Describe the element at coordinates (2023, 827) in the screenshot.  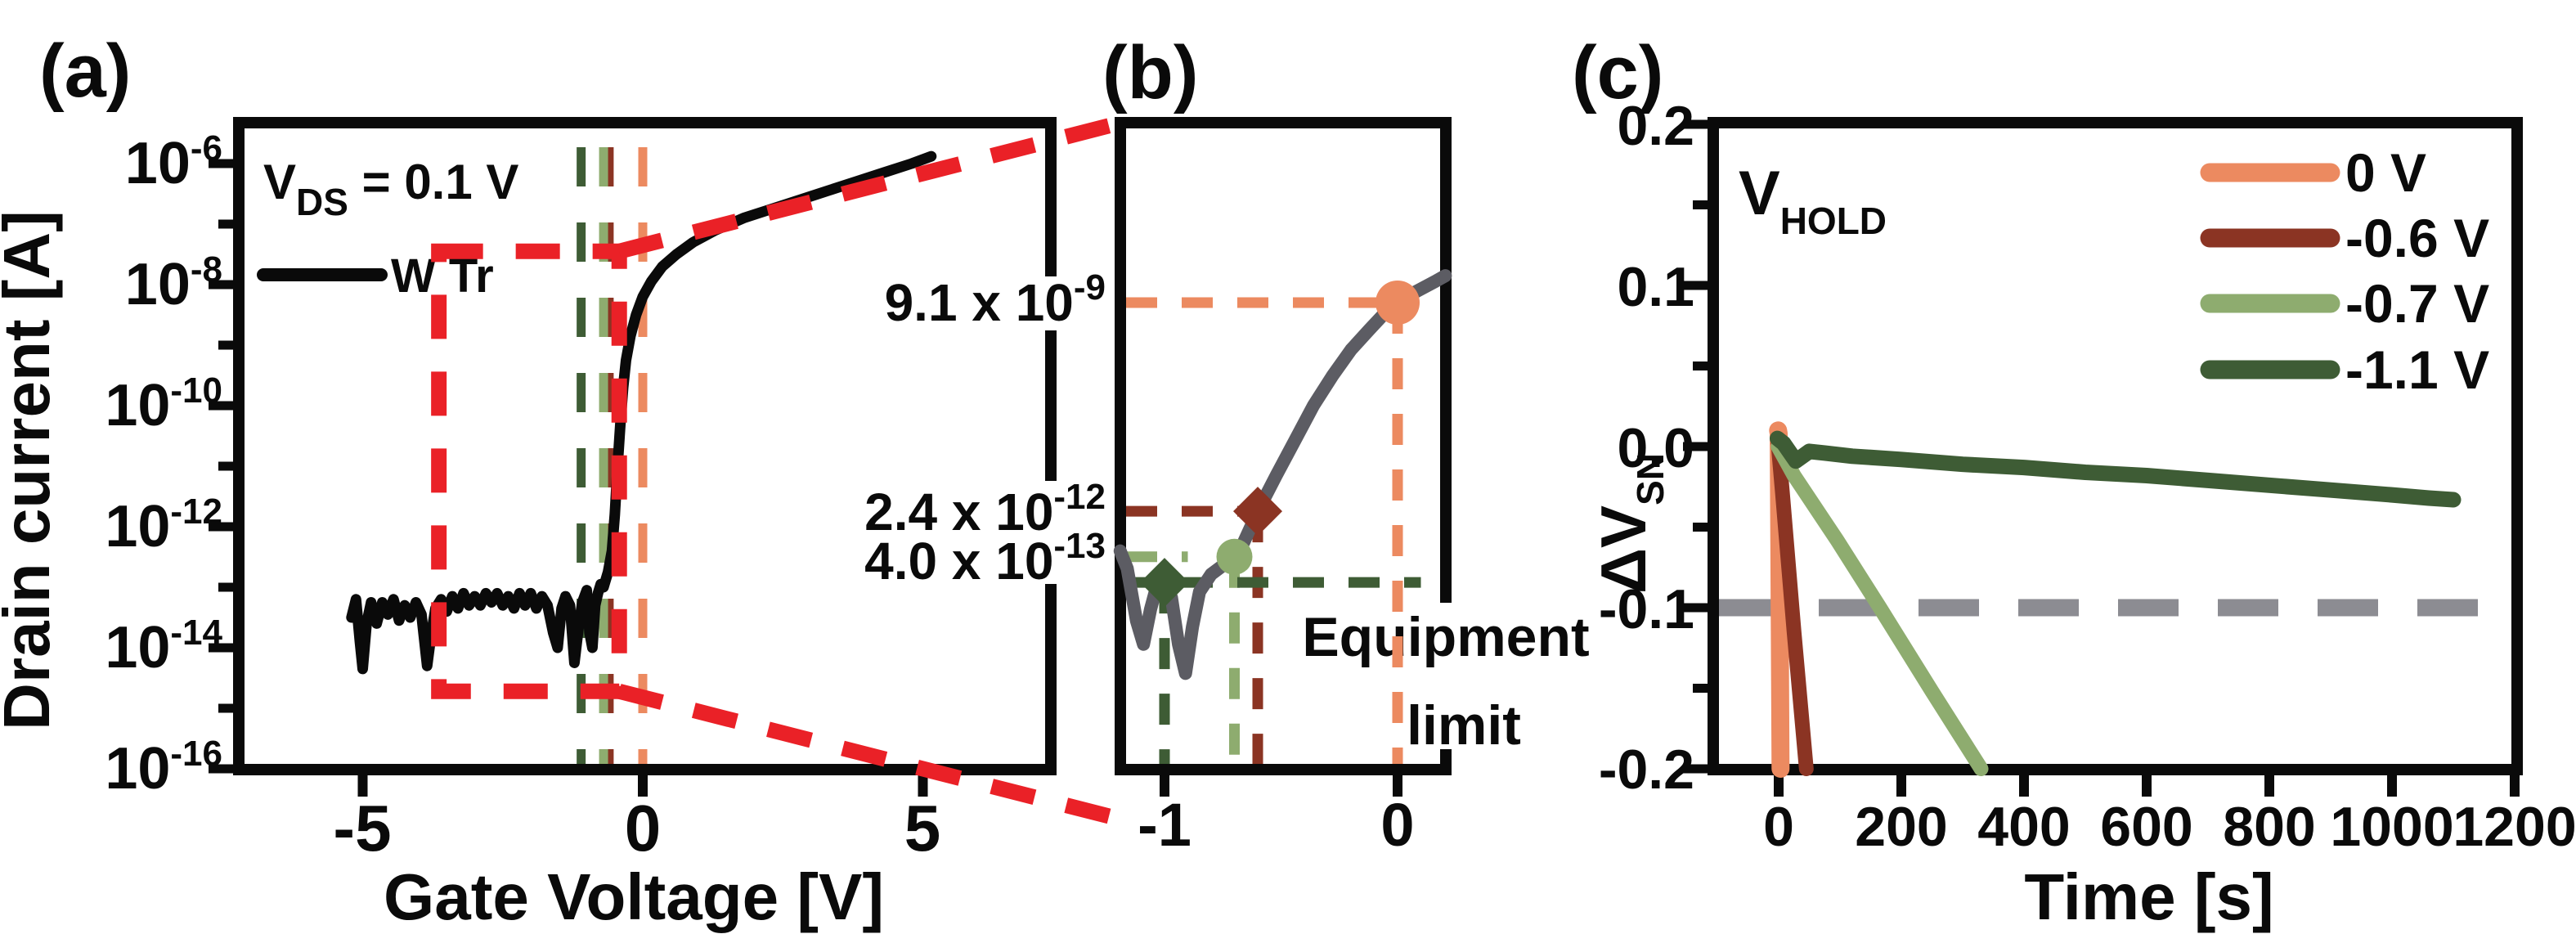
I see `panel-c-xtick-label: 400` at that location.